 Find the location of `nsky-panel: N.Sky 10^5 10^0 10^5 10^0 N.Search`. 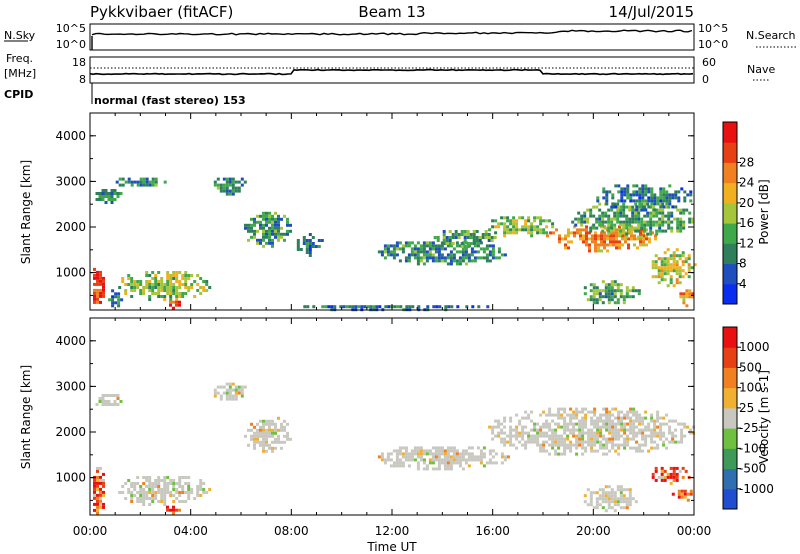

nsky-panel: N.Sky 10^5 10^0 10^5 10^0 N.Search is located at coordinates (401, 36).